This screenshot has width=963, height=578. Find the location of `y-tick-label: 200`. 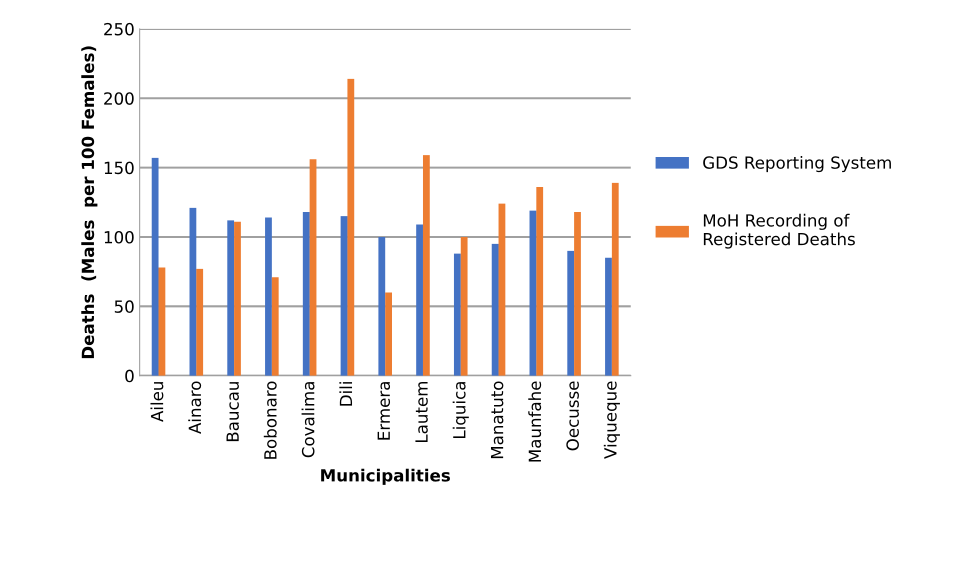

y-tick-label: 200 is located at coordinates (119, 98).